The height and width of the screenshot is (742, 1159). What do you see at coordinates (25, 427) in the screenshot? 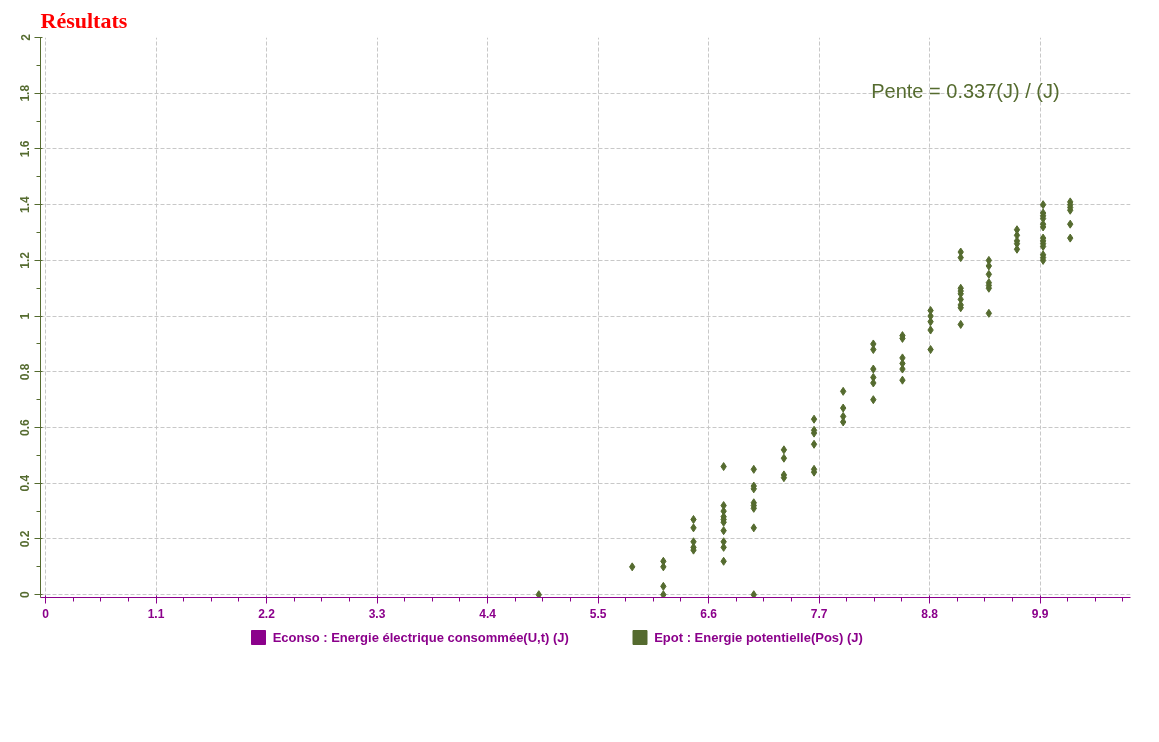
I see `y-tick-label: 0.6` at bounding box center [25, 427].